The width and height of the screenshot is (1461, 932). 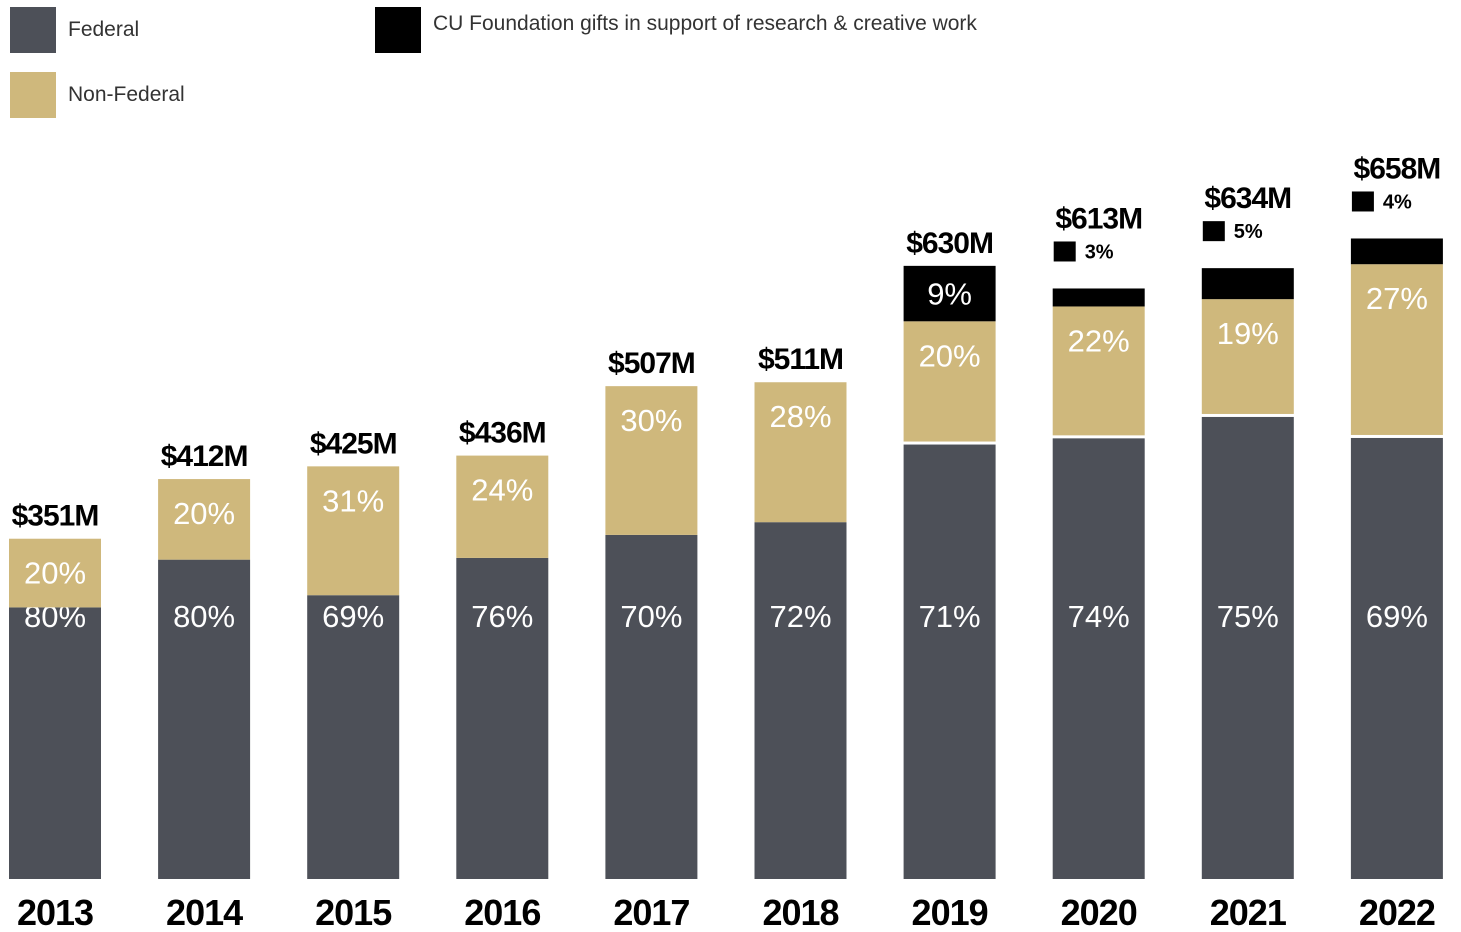 I want to click on total-label-2022: $658M, so click(x=1397, y=168).